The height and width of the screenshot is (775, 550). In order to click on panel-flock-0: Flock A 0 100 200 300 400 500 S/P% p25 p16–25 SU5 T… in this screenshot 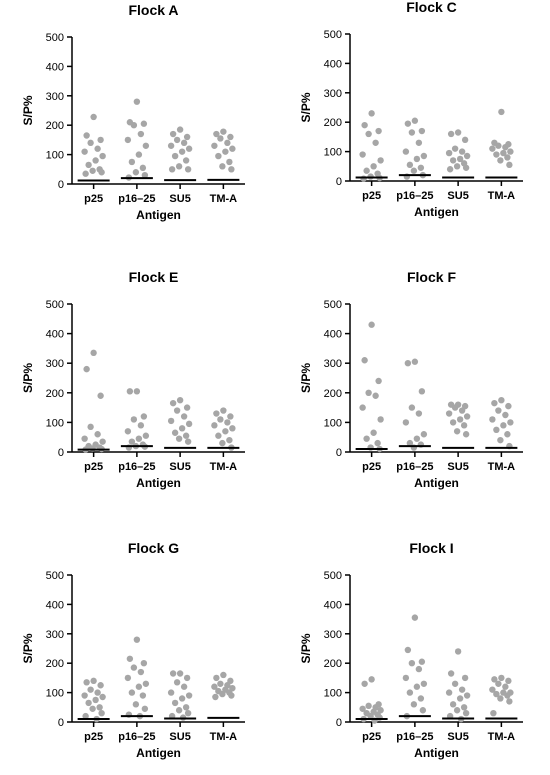, I will do `click(133, 112)`.